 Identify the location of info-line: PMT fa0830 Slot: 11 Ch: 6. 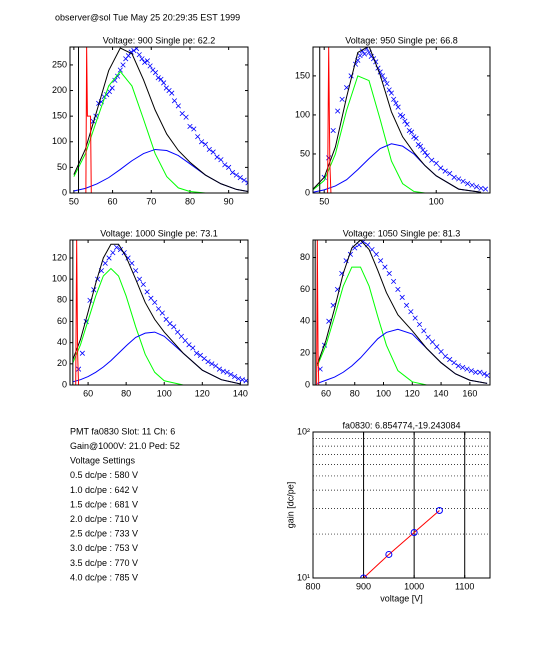
(122, 431).